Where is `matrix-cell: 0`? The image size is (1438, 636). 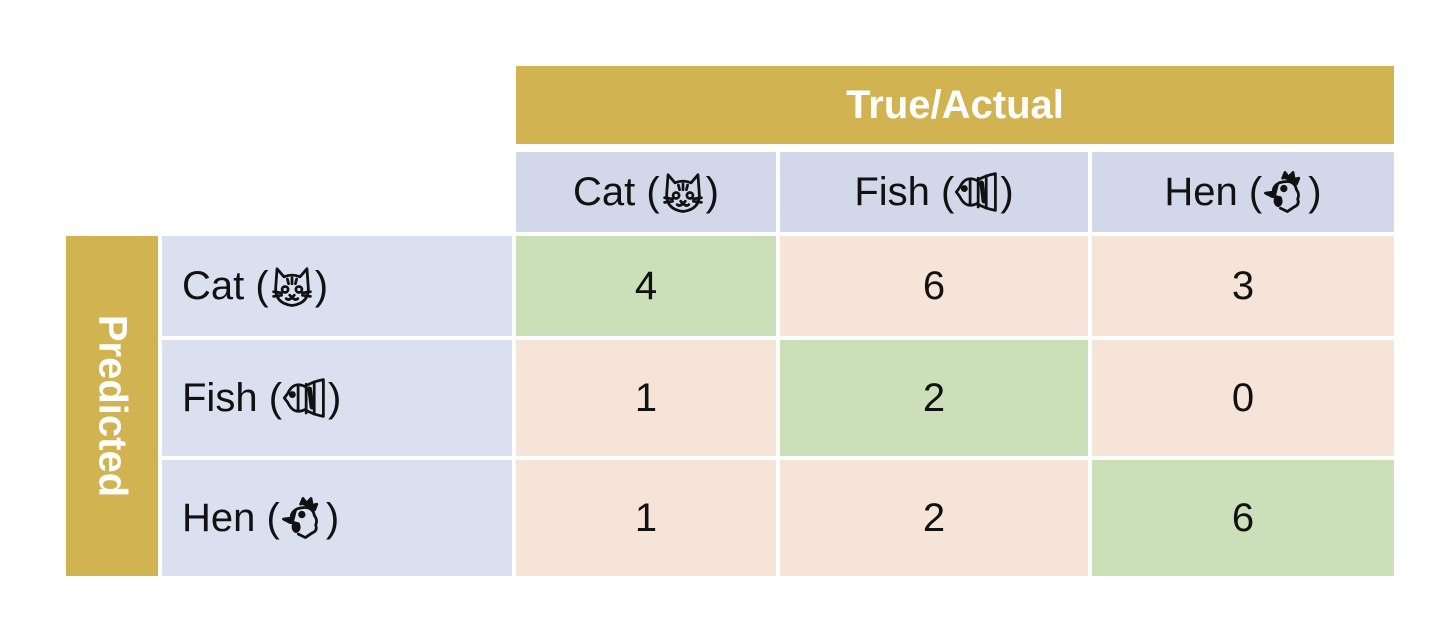
matrix-cell: 0 is located at coordinates (1243, 398).